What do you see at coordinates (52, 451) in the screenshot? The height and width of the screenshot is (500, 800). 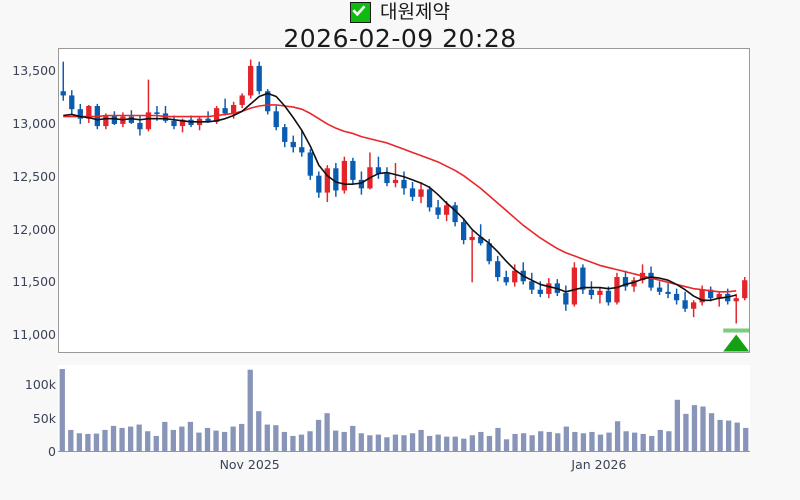 I see `volume-tick-label: 0` at bounding box center [52, 451].